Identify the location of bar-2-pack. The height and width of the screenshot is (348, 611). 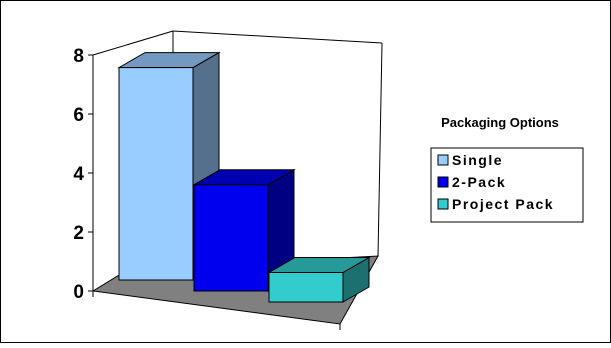
(244, 230).